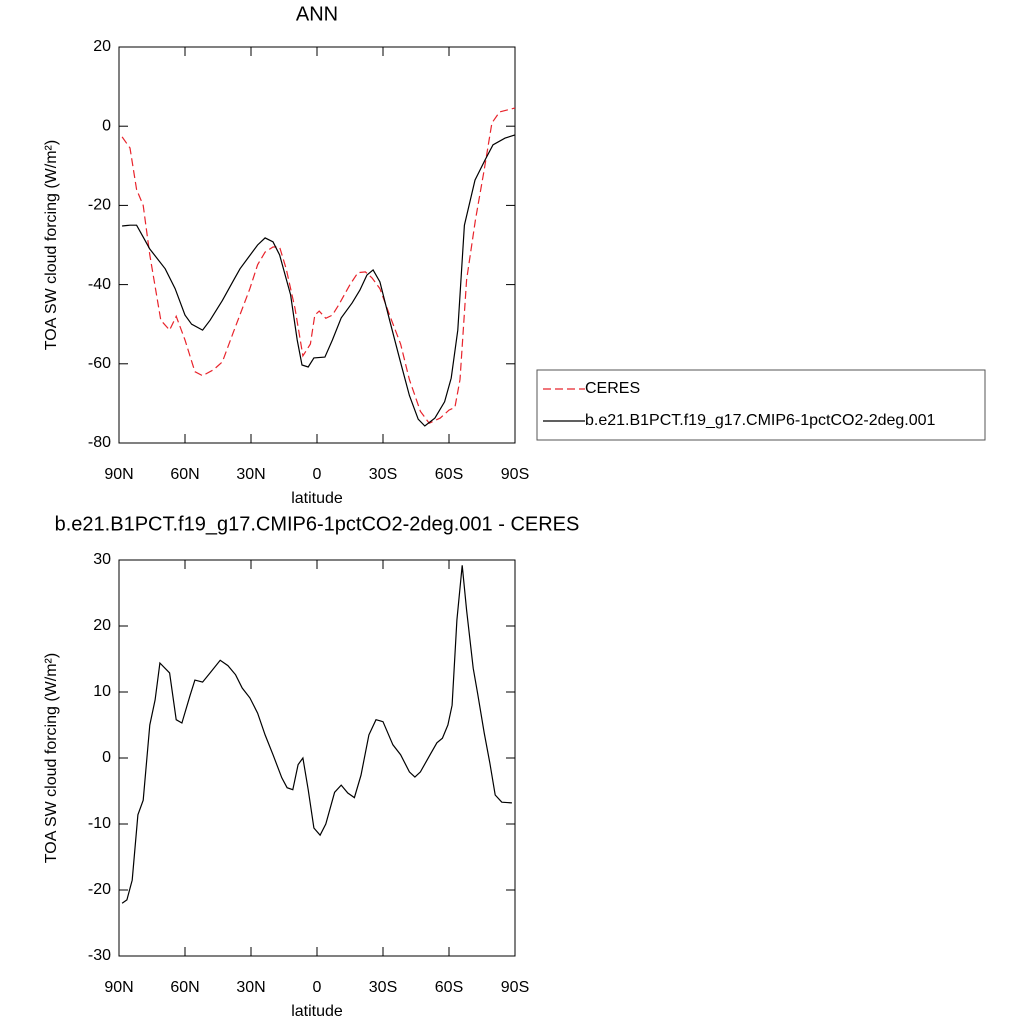 The height and width of the screenshot is (1024, 1024). What do you see at coordinates (99, 955) in the screenshot?
I see `y-tick-label: -30` at bounding box center [99, 955].